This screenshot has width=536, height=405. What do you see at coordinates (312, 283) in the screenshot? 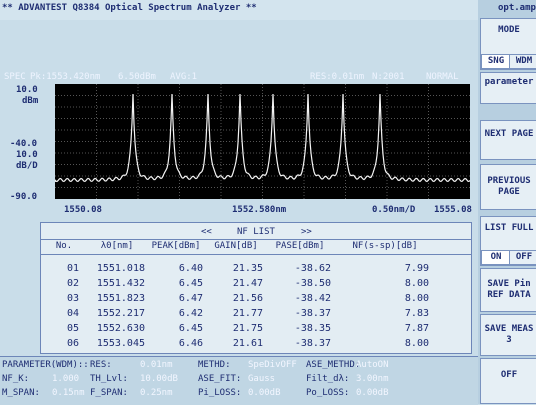
I see `table-cell: -38.50` at bounding box center [312, 283].